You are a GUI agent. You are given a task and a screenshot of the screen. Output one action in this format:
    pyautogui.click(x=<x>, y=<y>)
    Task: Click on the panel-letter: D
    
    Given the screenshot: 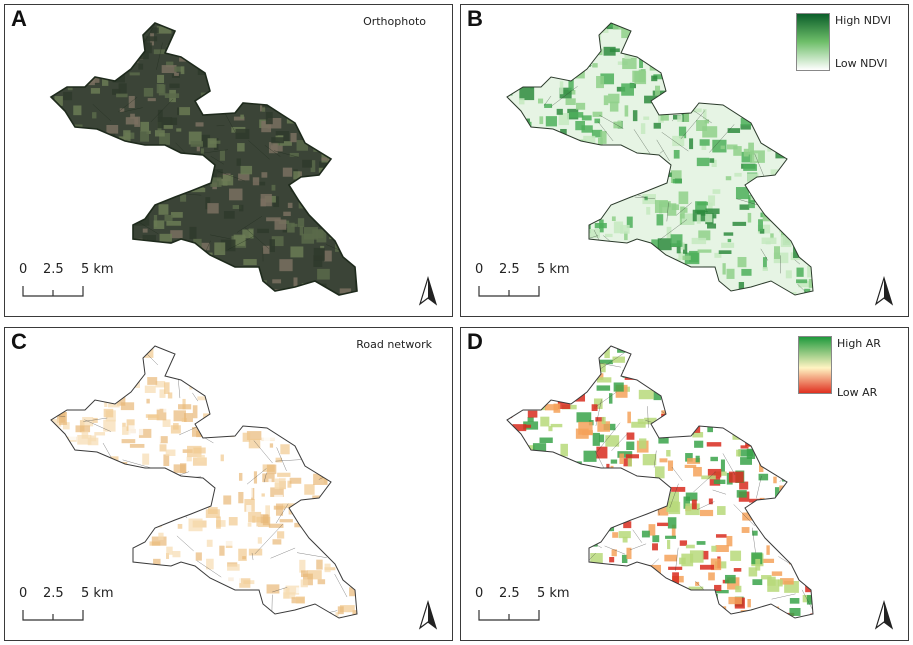 What is the action you would take?
    pyautogui.click(x=475, y=341)
    